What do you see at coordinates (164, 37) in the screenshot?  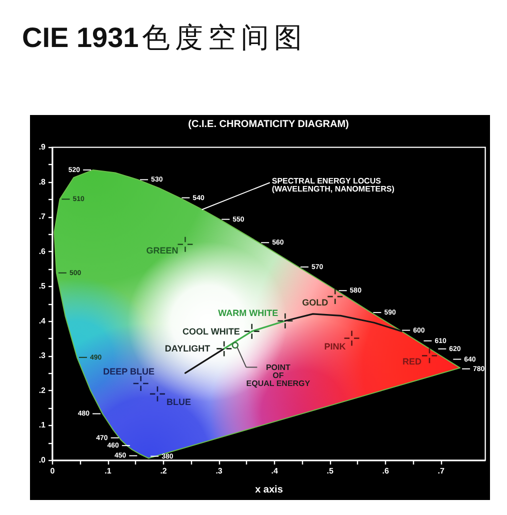 I see `chart-title: CIE 1931色度空间图` at bounding box center [164, 37].